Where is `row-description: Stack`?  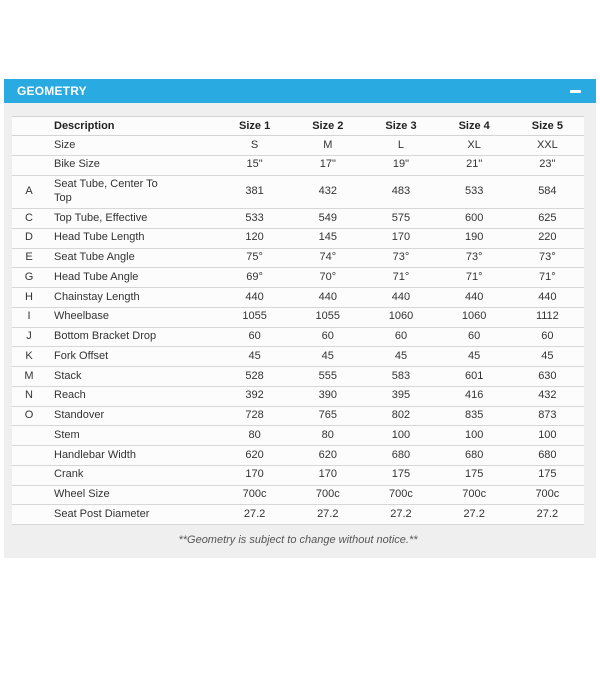 row-description: Stack is located at coordinates (132, 376).